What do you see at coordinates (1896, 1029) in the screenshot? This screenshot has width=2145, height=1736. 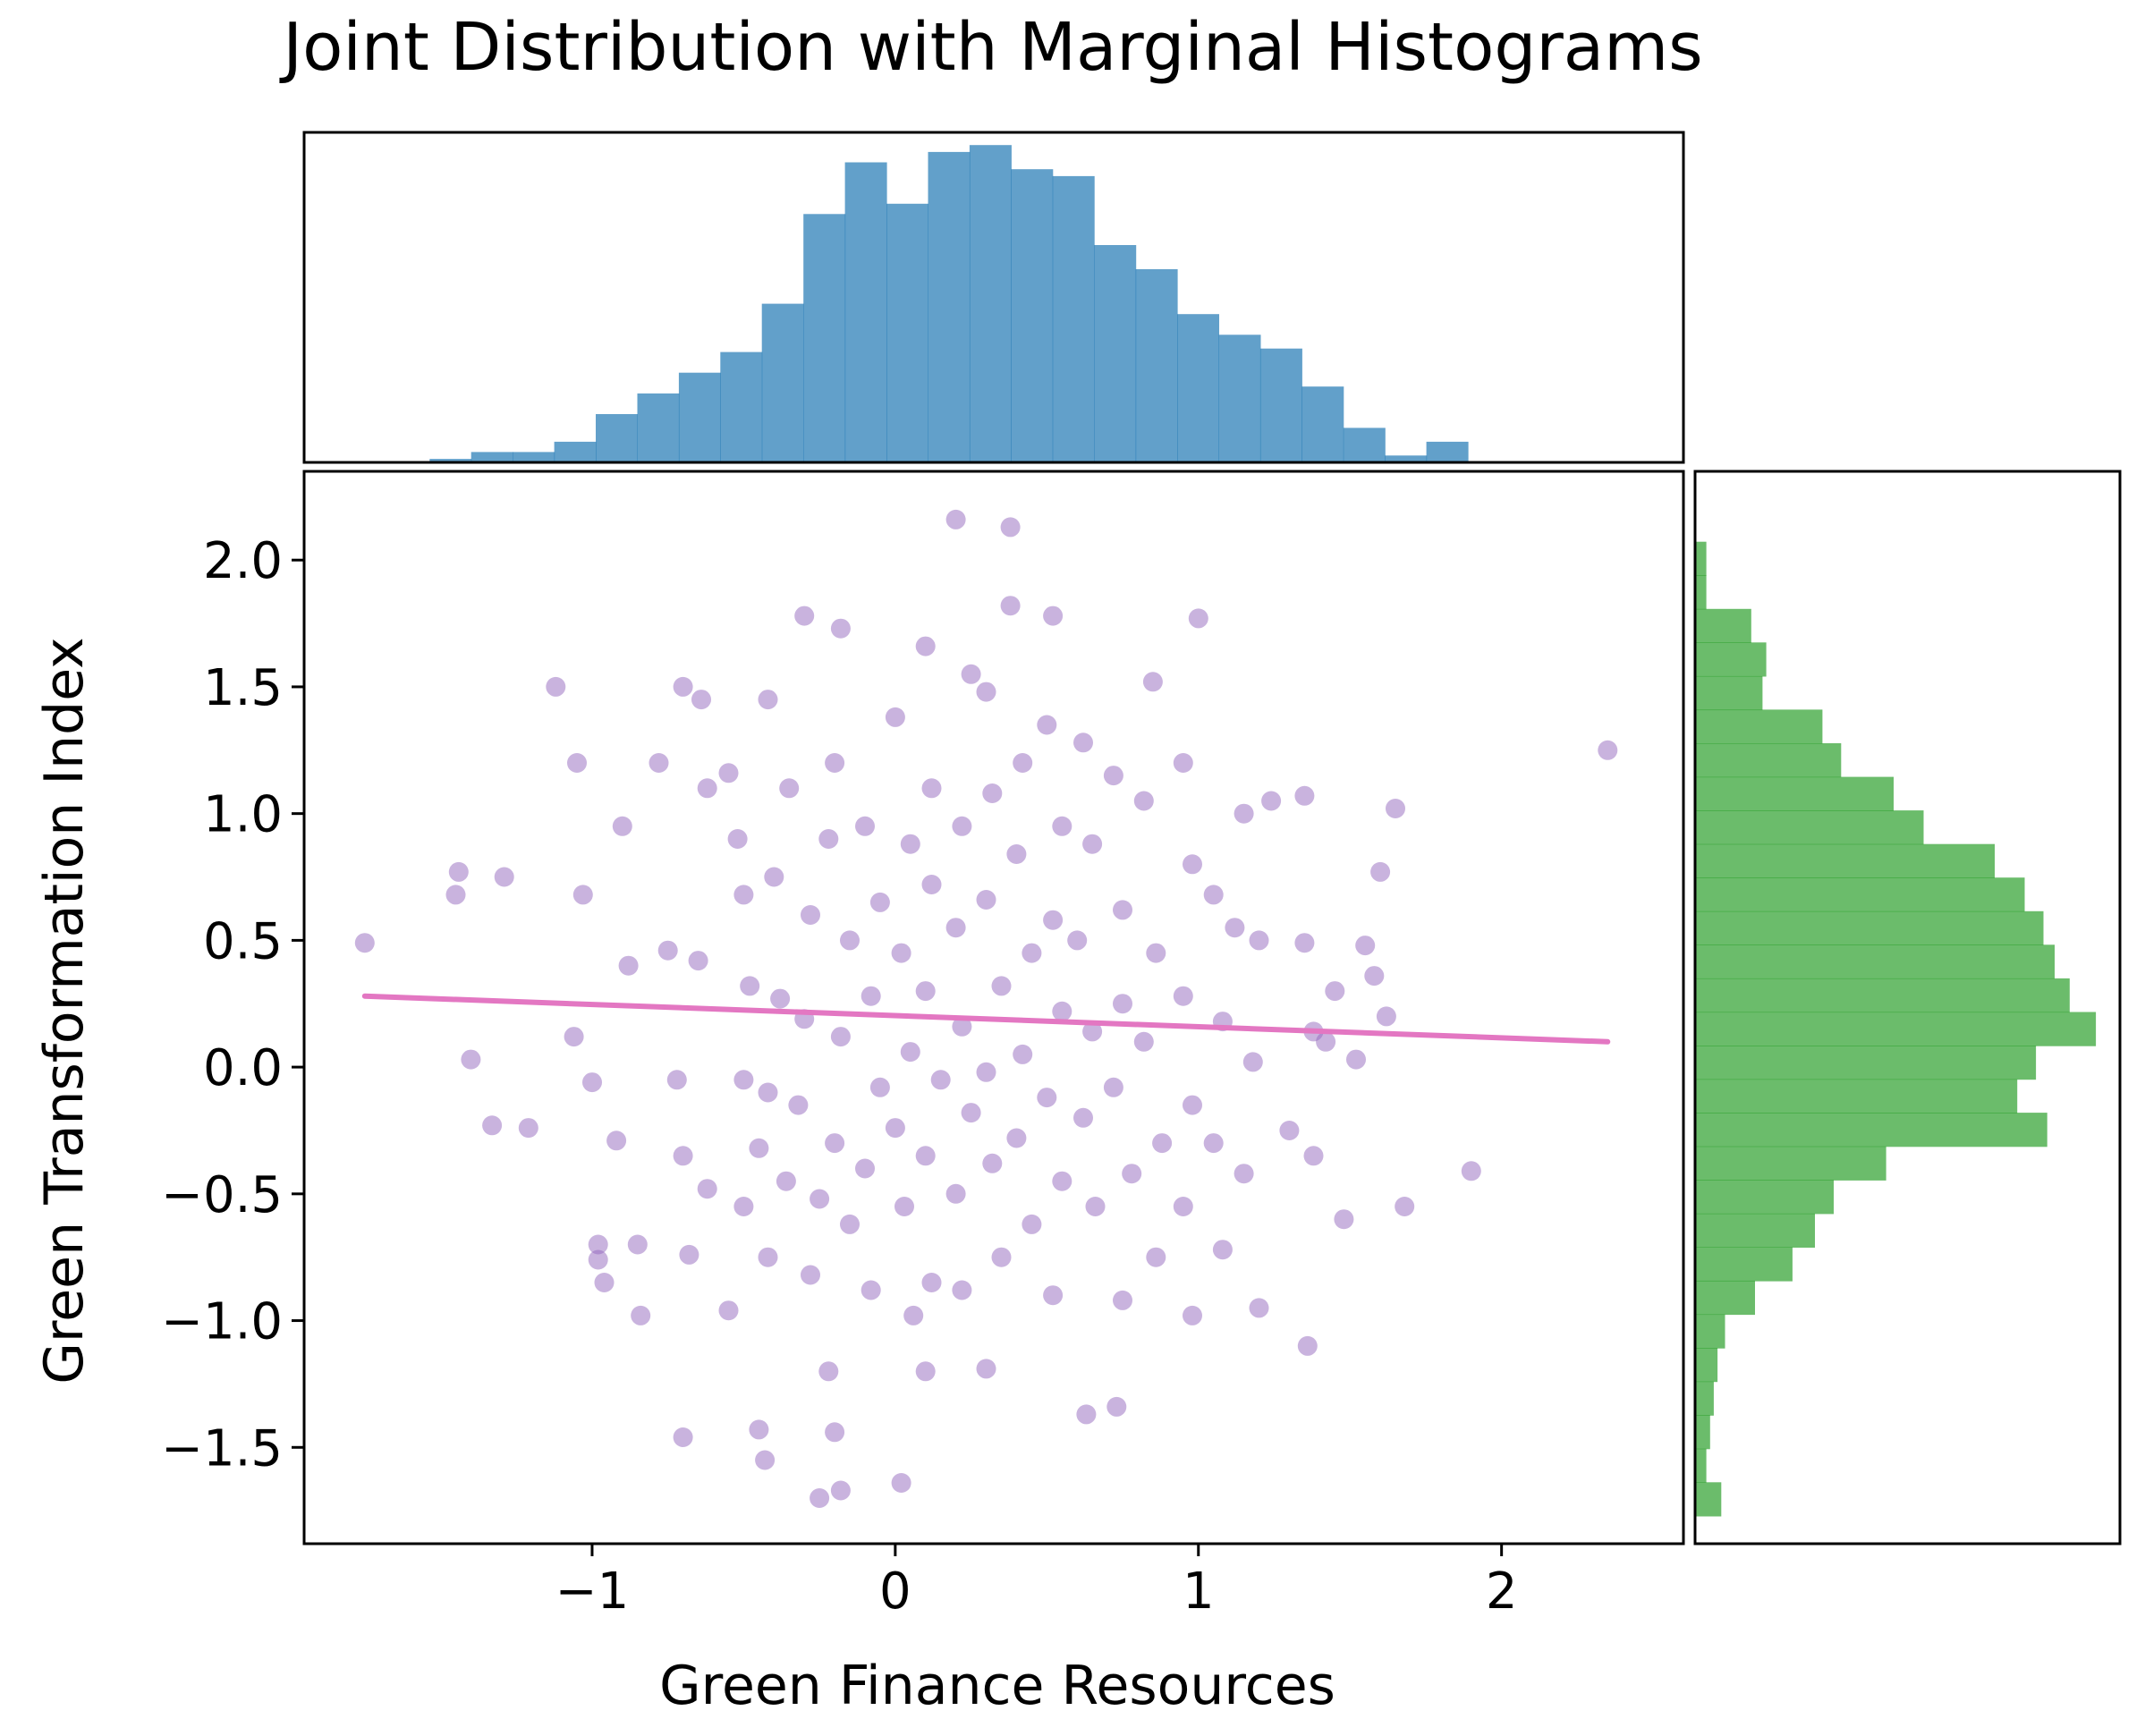 I see `y-histogram-bars` at bounding box center [1896, 1029].